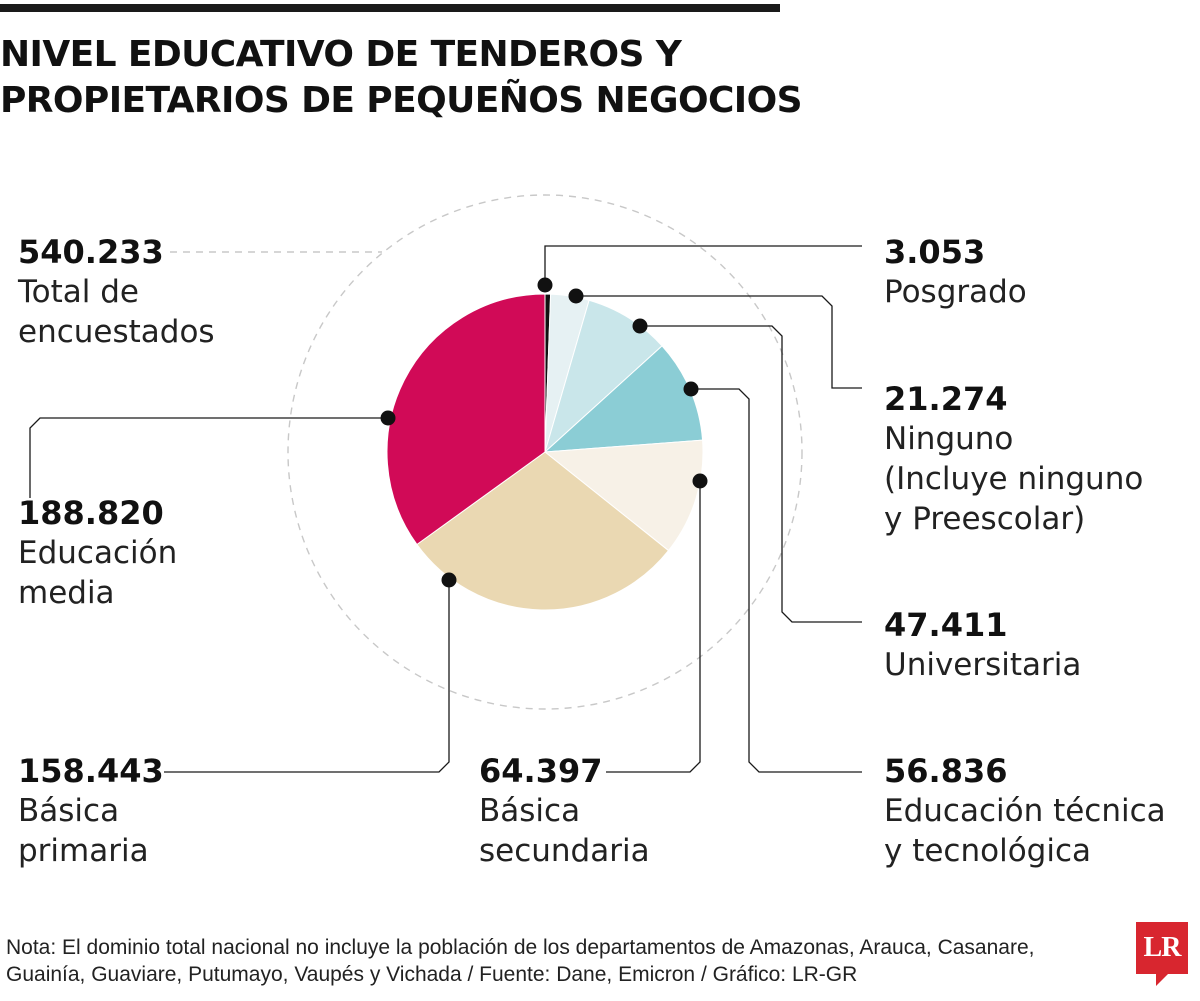 This screenshot has height=1001, width=1200. What do you see at coordinates (949, 439) in the screenshot?
I see `data-label-ninguno-line-1: Ninguno` at bounding box center [949, 439].